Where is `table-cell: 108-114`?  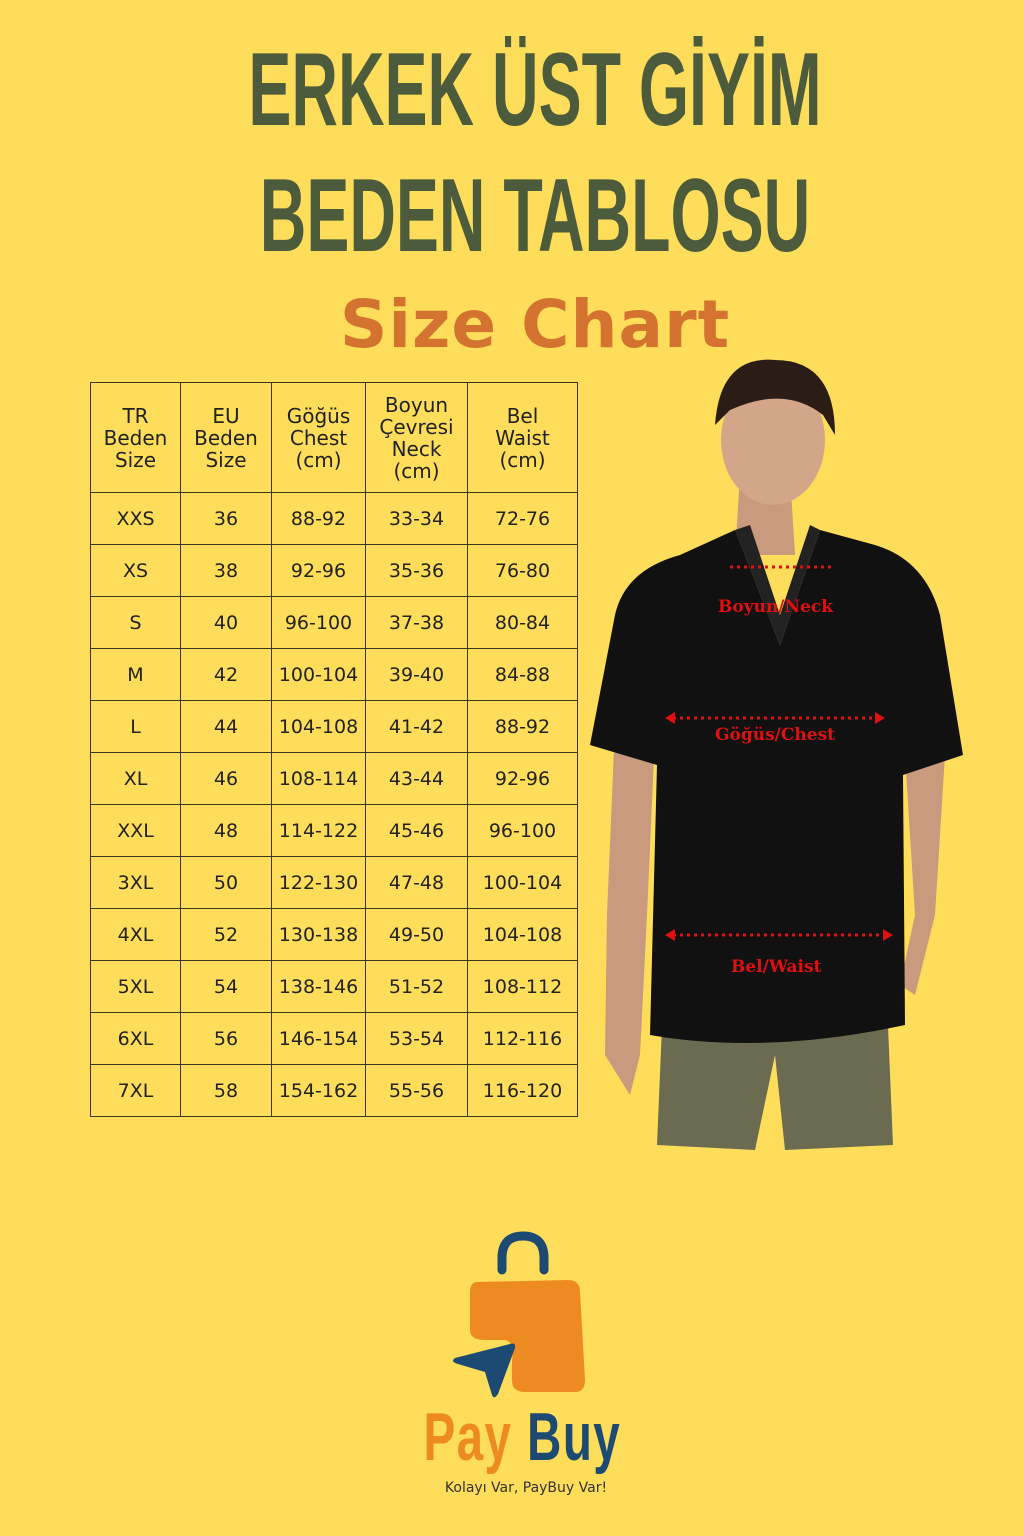
table-cell: 108-114 is located at coordinates (318, 778).